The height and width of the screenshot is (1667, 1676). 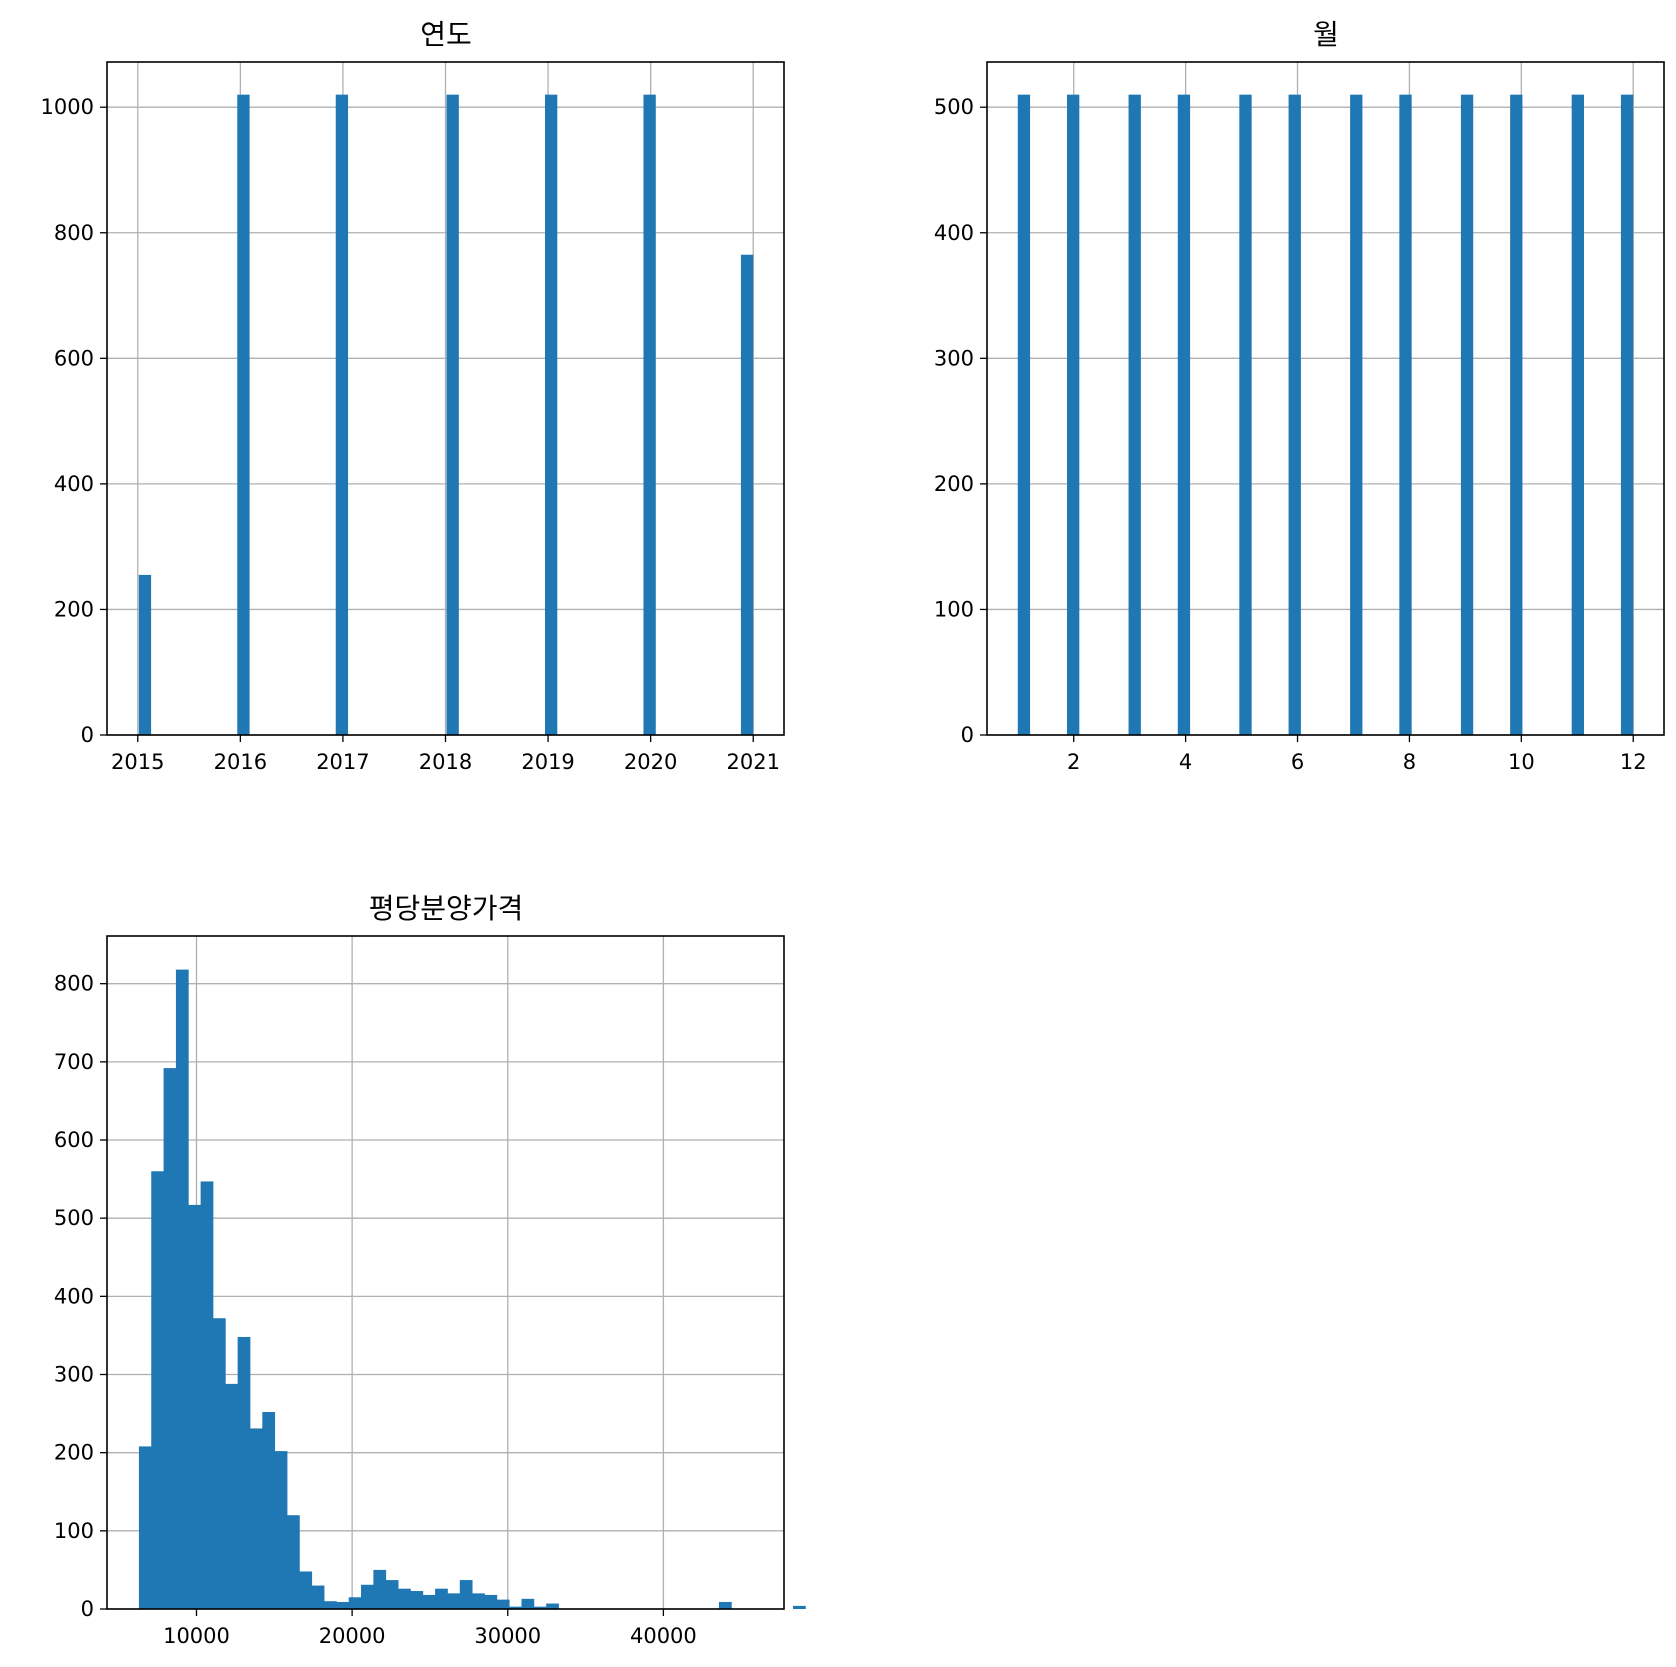 What do you see at coordinates (74, 484) in the screenshot?
I see `year-ytick-label: 400` at bounding box center [74, 484].